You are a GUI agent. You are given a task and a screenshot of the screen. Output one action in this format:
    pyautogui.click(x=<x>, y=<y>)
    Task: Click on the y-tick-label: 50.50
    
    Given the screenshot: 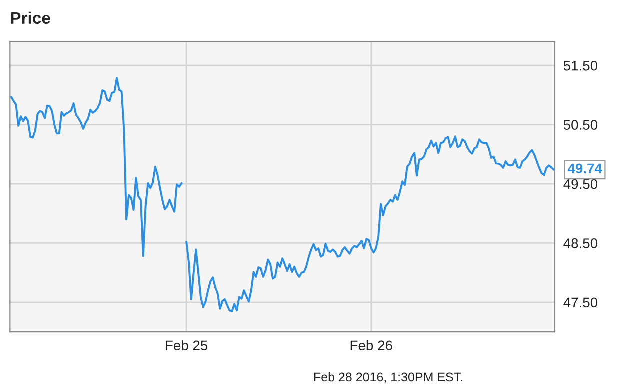 What is the action you would take?
    pyautogui.click(x=581, y=125)
    